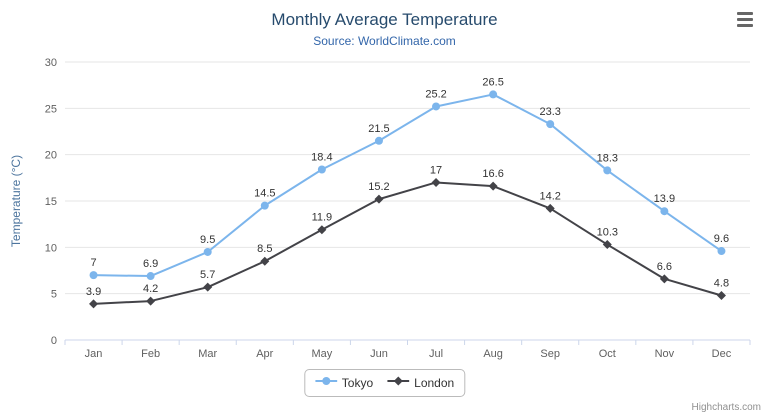 The height and width of the screenshot is (416, 769). Describe the element at coordinates (93, 292) in the screenshot. I see `data-label: 3.9` at that location.